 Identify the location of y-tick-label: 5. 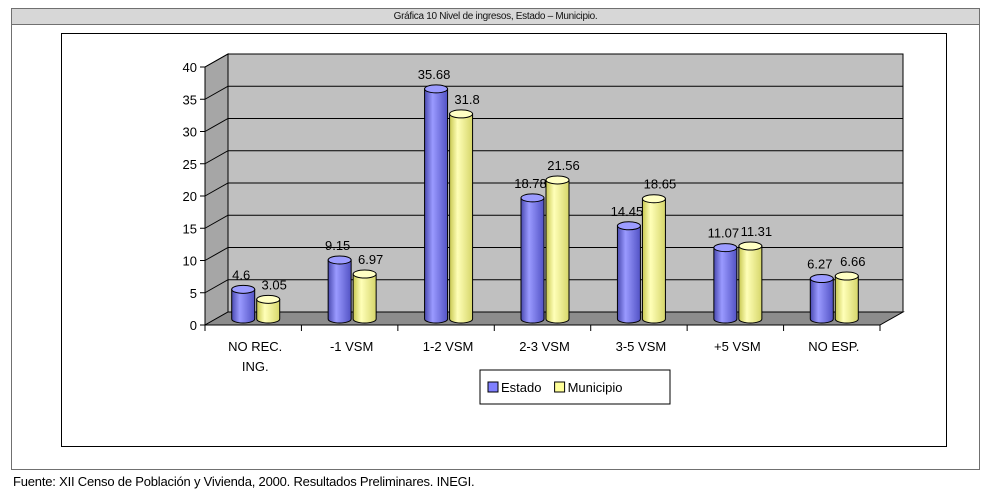
(193, 293).